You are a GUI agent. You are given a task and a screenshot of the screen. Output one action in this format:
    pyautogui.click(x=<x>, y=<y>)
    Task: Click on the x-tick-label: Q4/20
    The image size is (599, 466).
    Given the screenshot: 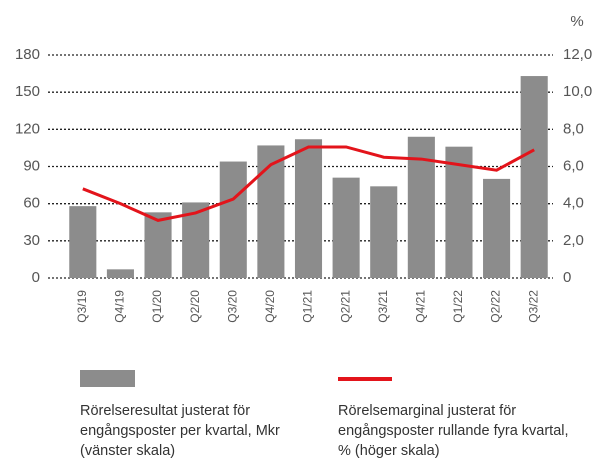 What is the action you would take?
    pyautogui.click(x=270, y=306)
    